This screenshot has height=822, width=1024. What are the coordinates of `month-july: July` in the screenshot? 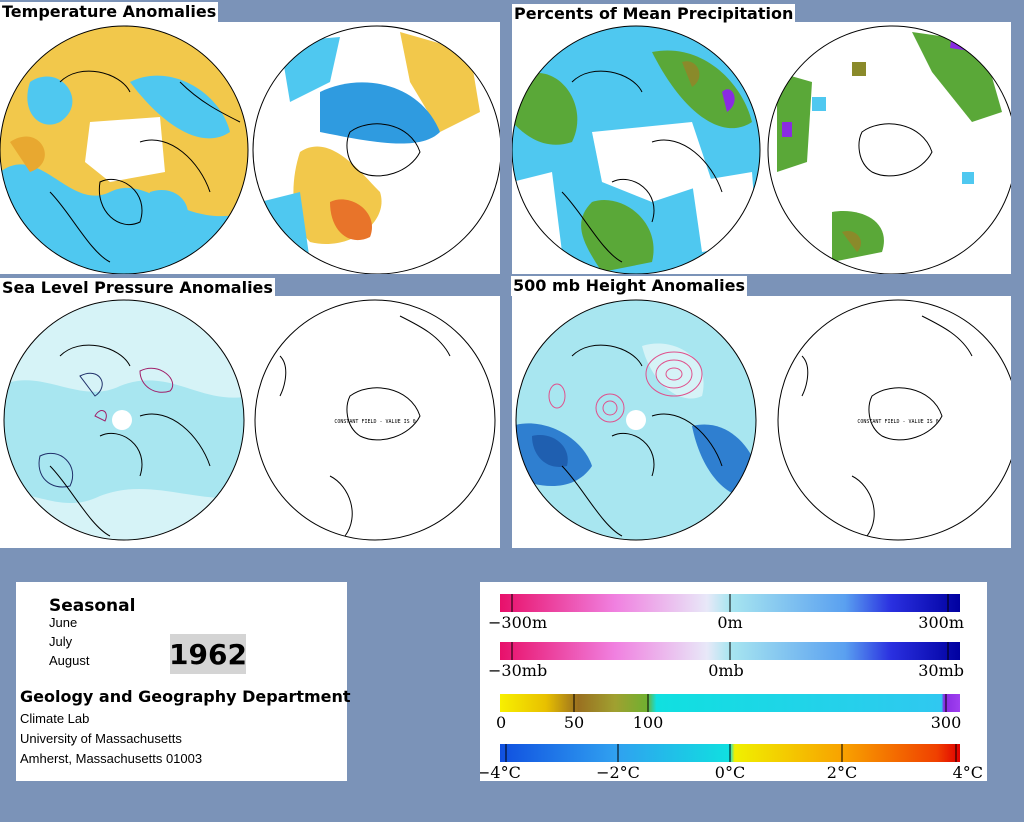 It's located at (61, 641).